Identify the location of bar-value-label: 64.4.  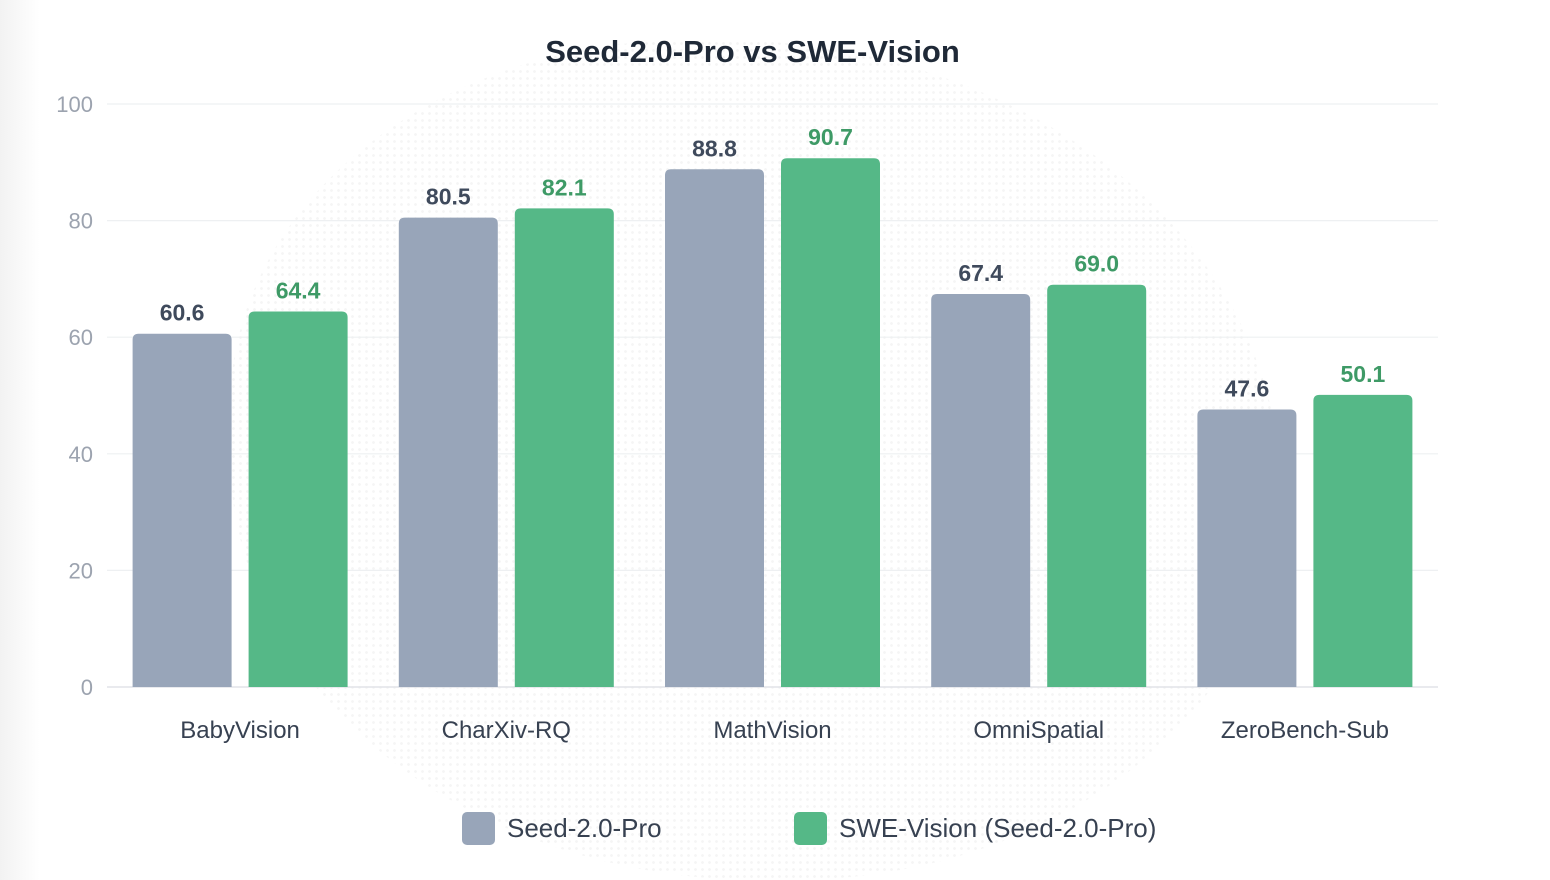
(298, 291).